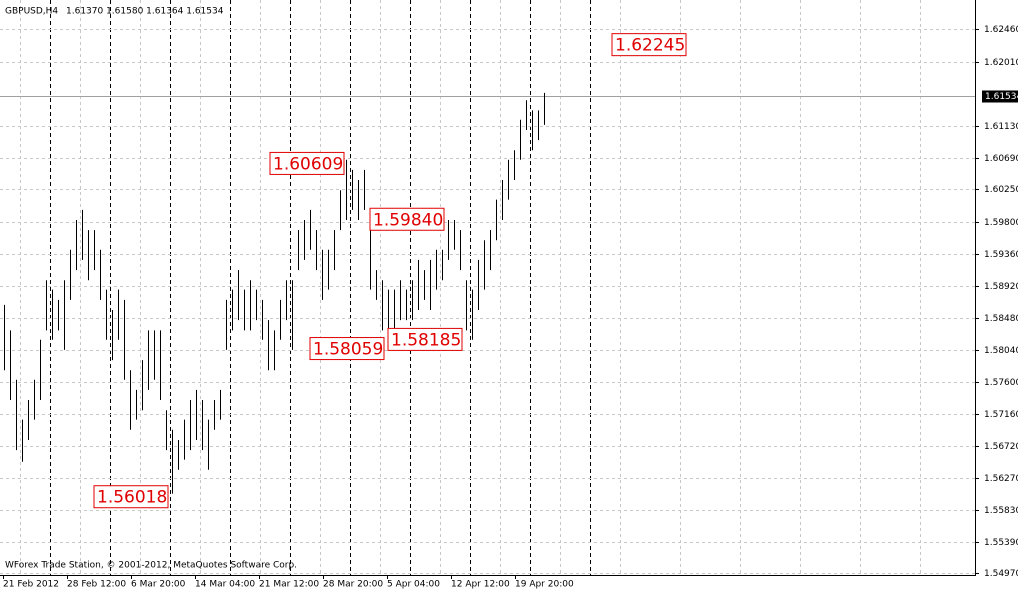 The width and height of the screenshot is (1018, 592). I want to click on x-tick-label: 19 Apr 20:00, so click(544, 585).